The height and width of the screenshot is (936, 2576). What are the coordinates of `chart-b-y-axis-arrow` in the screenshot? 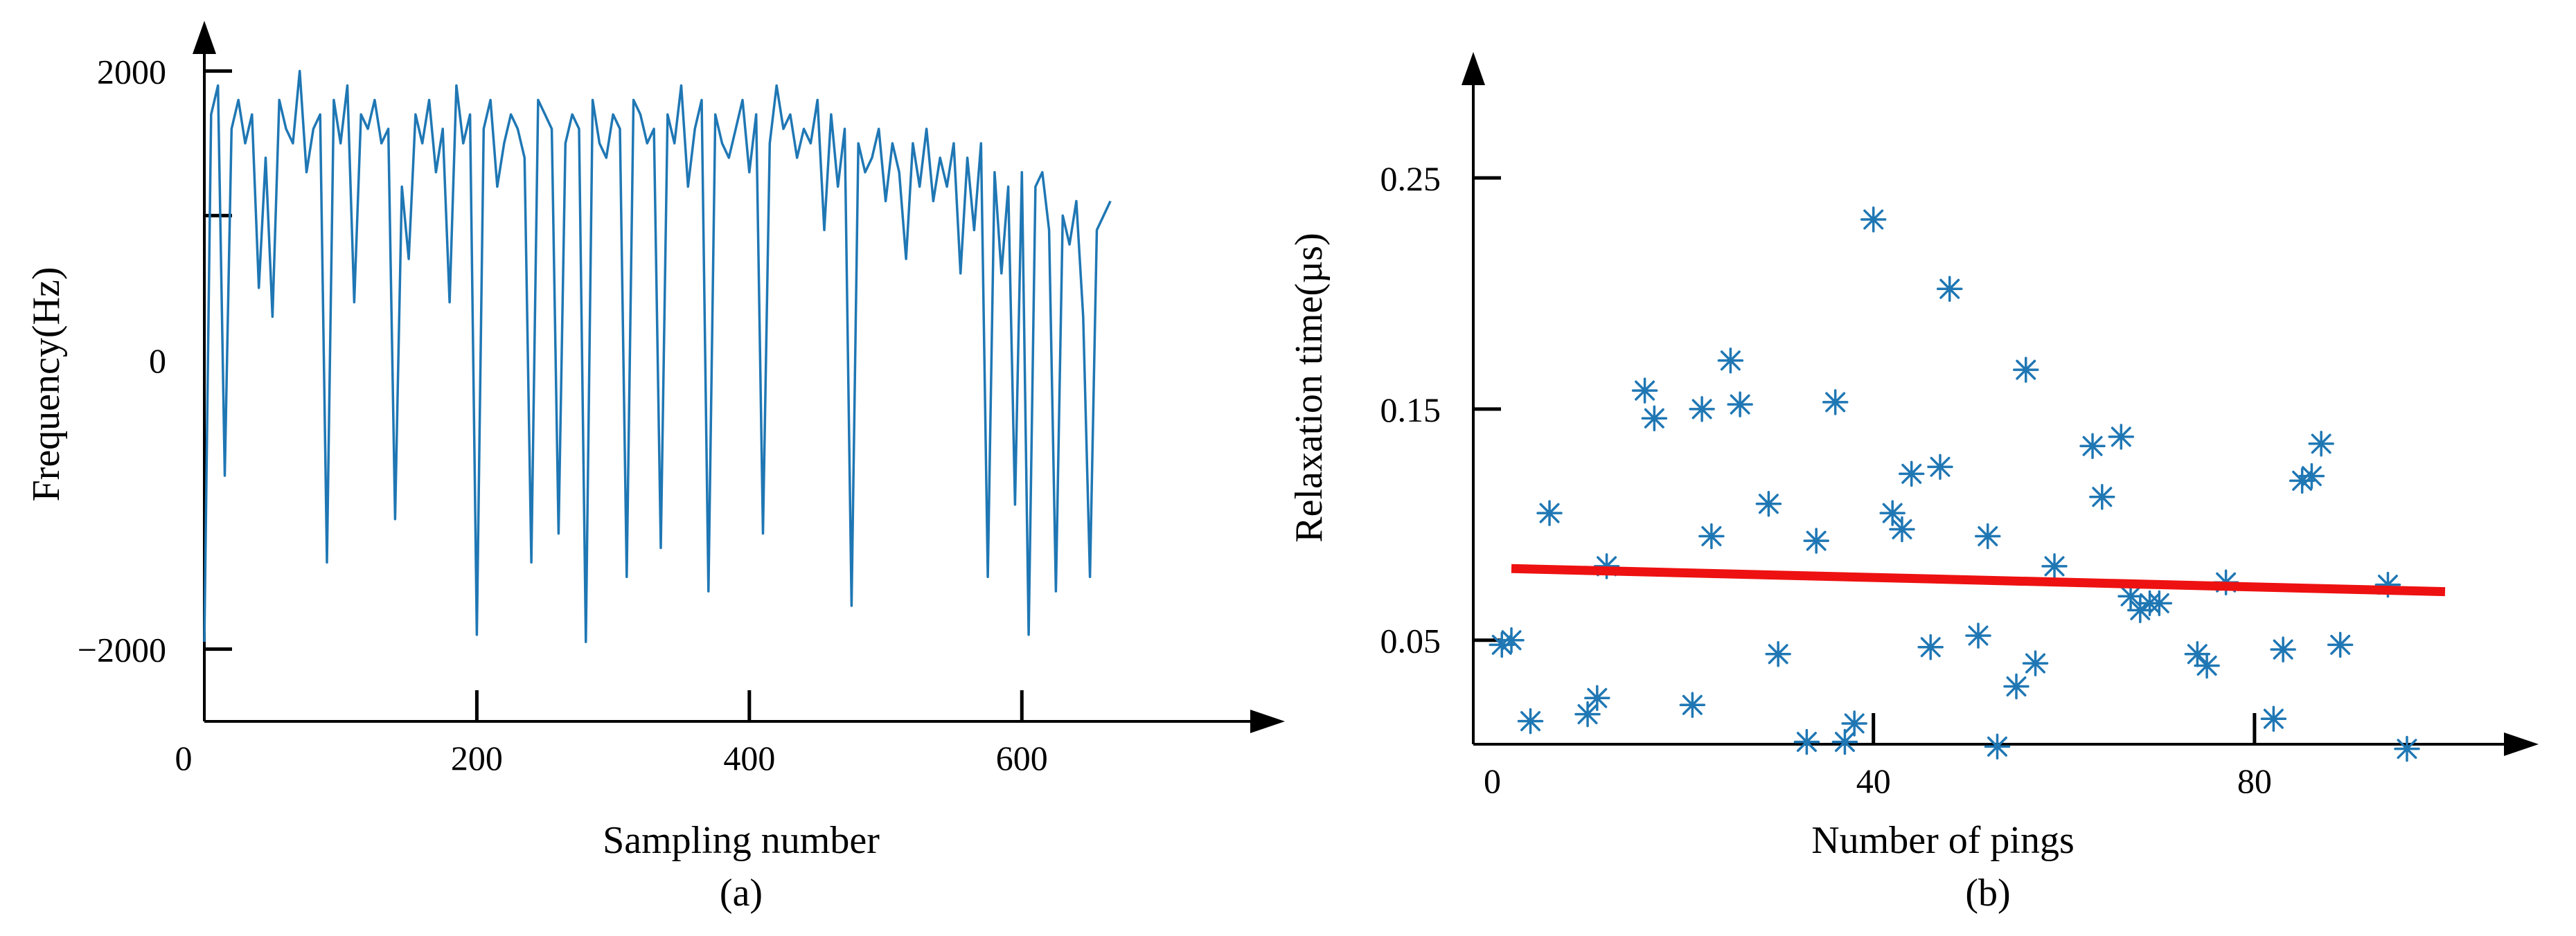 It's located at (1473, 68).